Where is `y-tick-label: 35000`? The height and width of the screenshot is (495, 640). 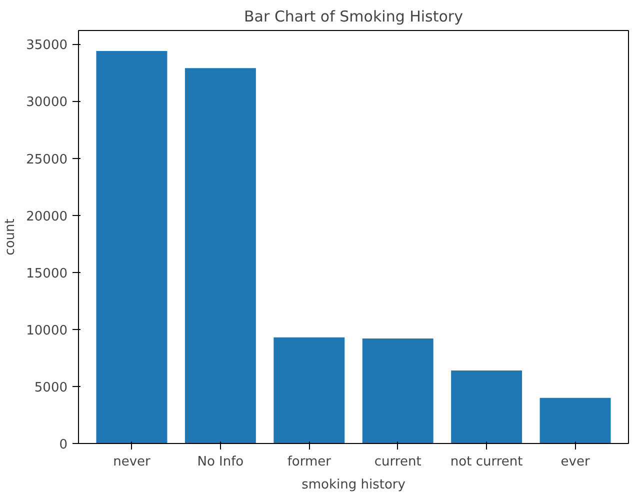
y-tick-label: 35000 is located at coordinates (47, 46).